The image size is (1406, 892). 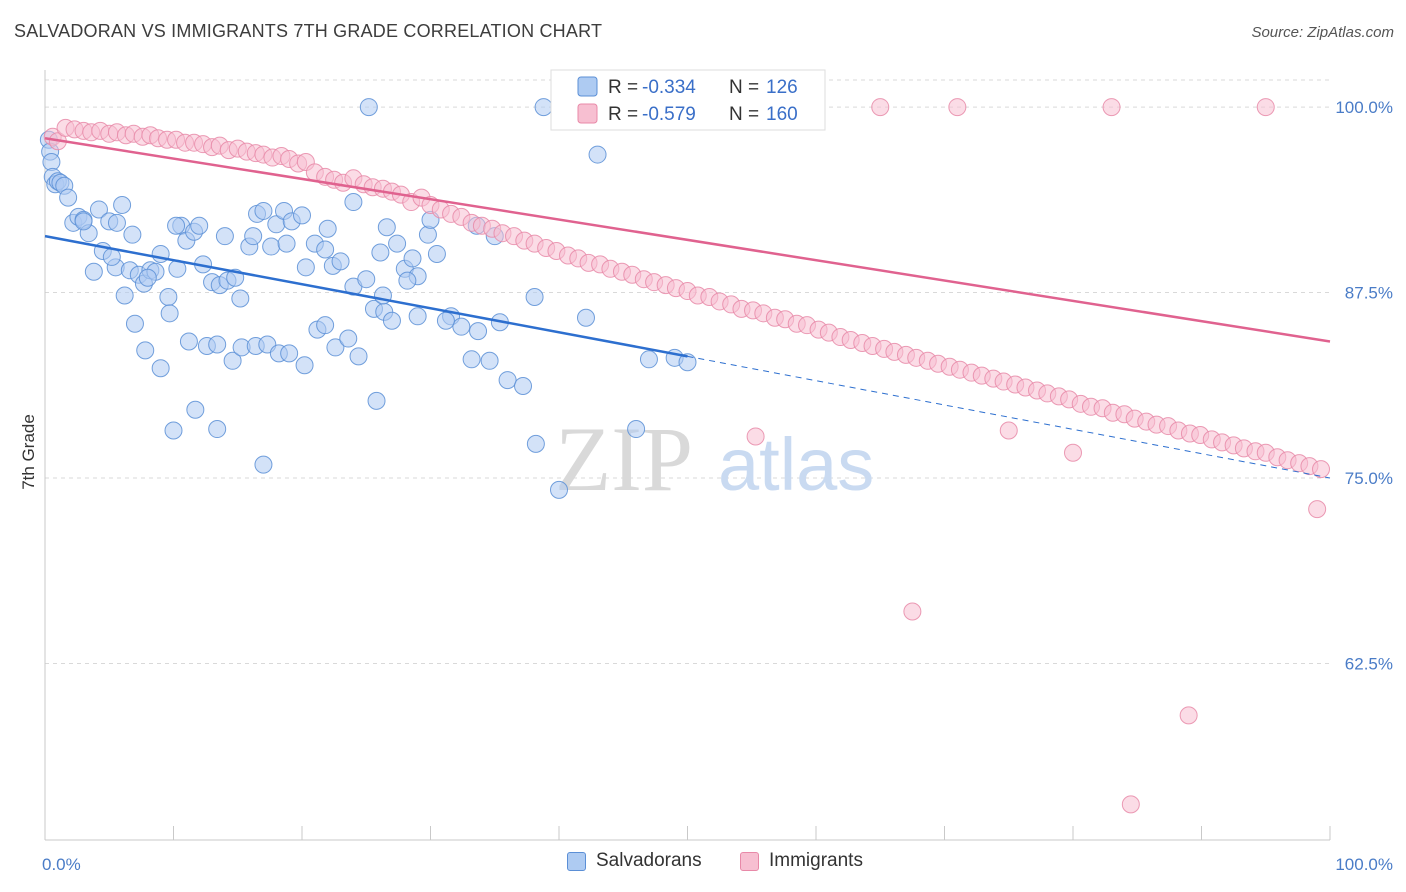 I want to click on y-tick-label: 62.5%, so click(x=1369, y=663).